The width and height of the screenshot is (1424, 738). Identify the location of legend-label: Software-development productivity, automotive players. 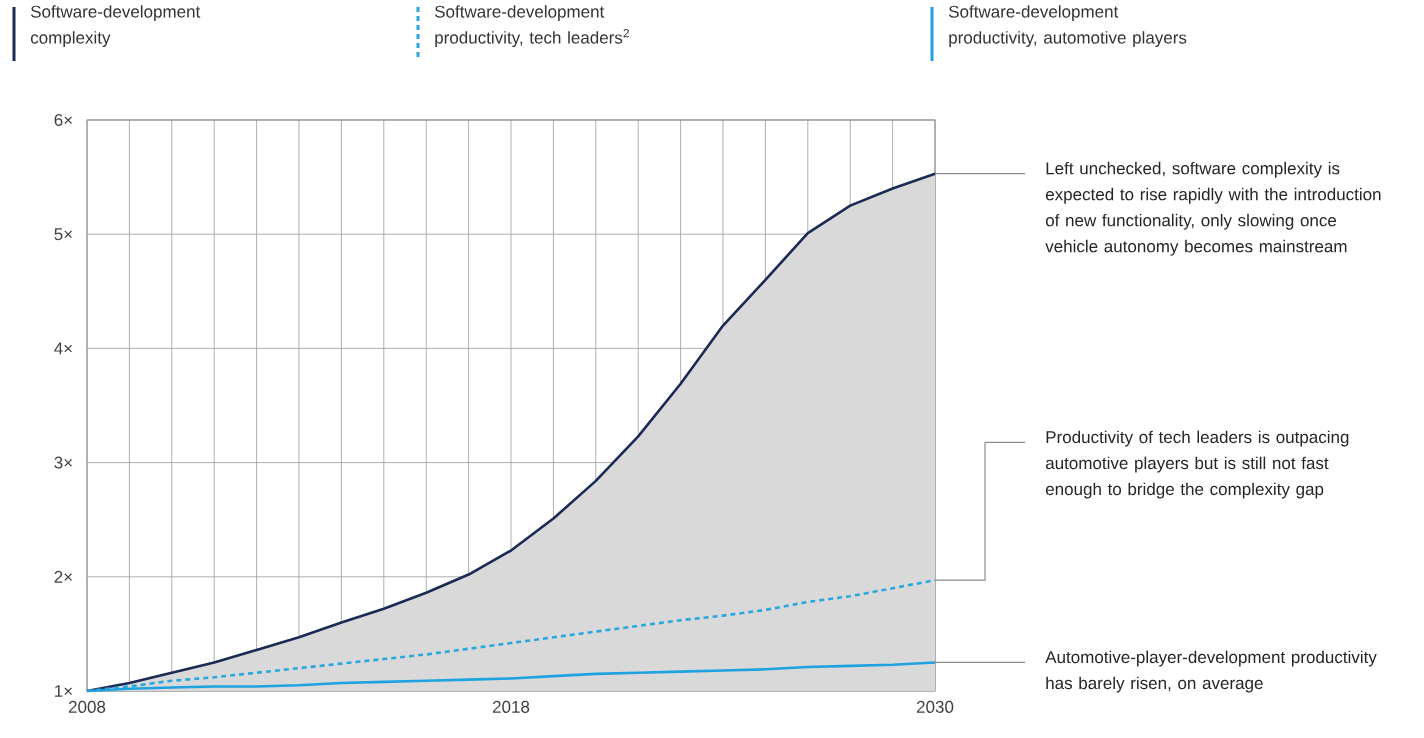
(1067, 26).